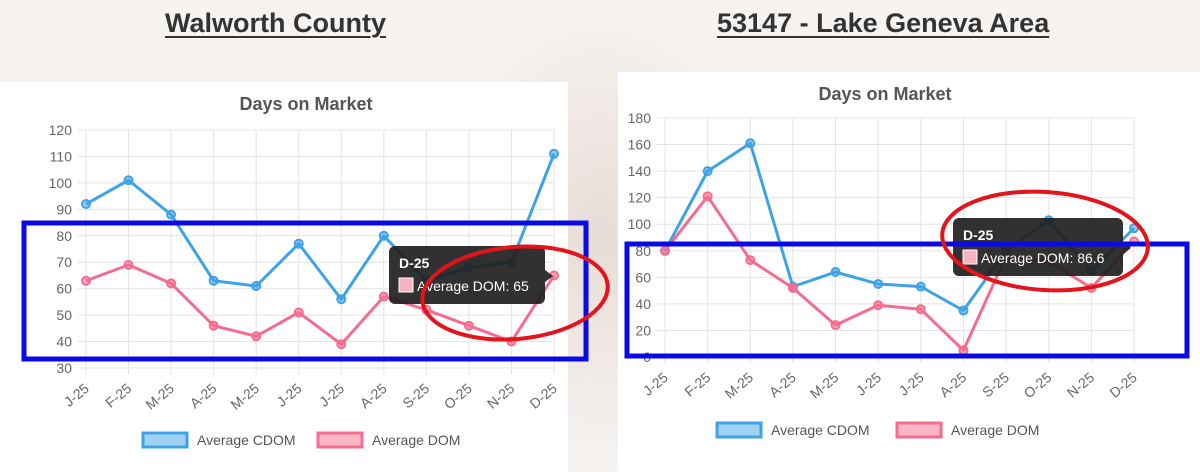  I want to click on highlight-box-right, so click(907, 300).